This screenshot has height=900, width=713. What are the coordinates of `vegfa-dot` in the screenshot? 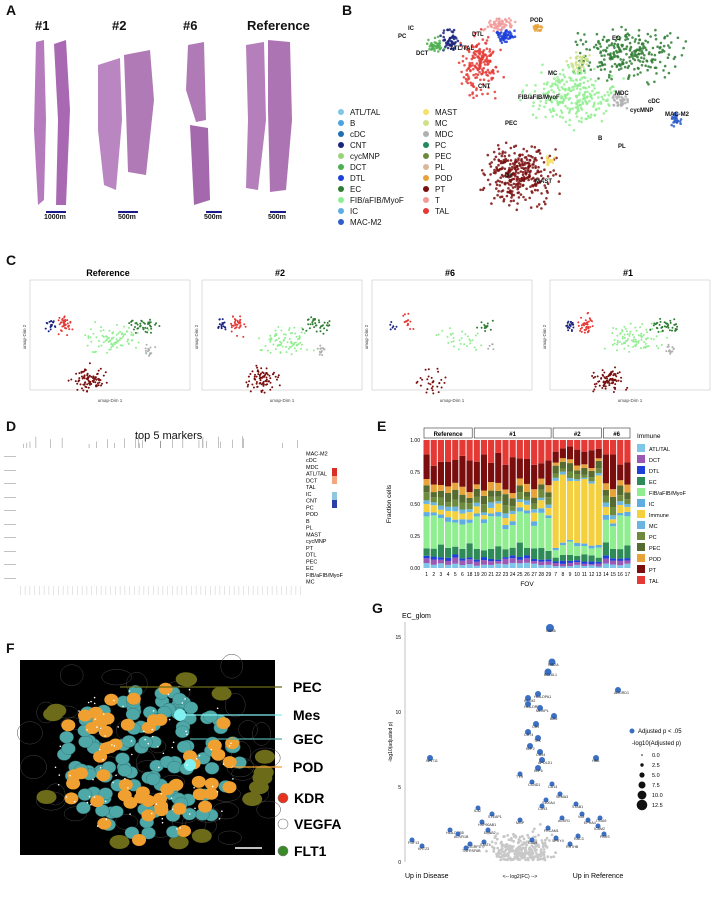 It's located at (196, 758).